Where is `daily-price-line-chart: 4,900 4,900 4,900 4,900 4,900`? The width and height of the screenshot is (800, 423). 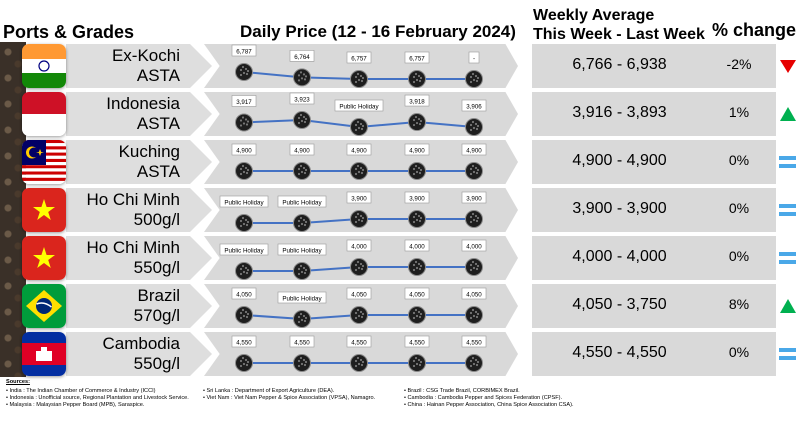
daily-price-line-chart: 4,900 4,900 4,900 4,900 4,900 is located at coordinates (359, 161).